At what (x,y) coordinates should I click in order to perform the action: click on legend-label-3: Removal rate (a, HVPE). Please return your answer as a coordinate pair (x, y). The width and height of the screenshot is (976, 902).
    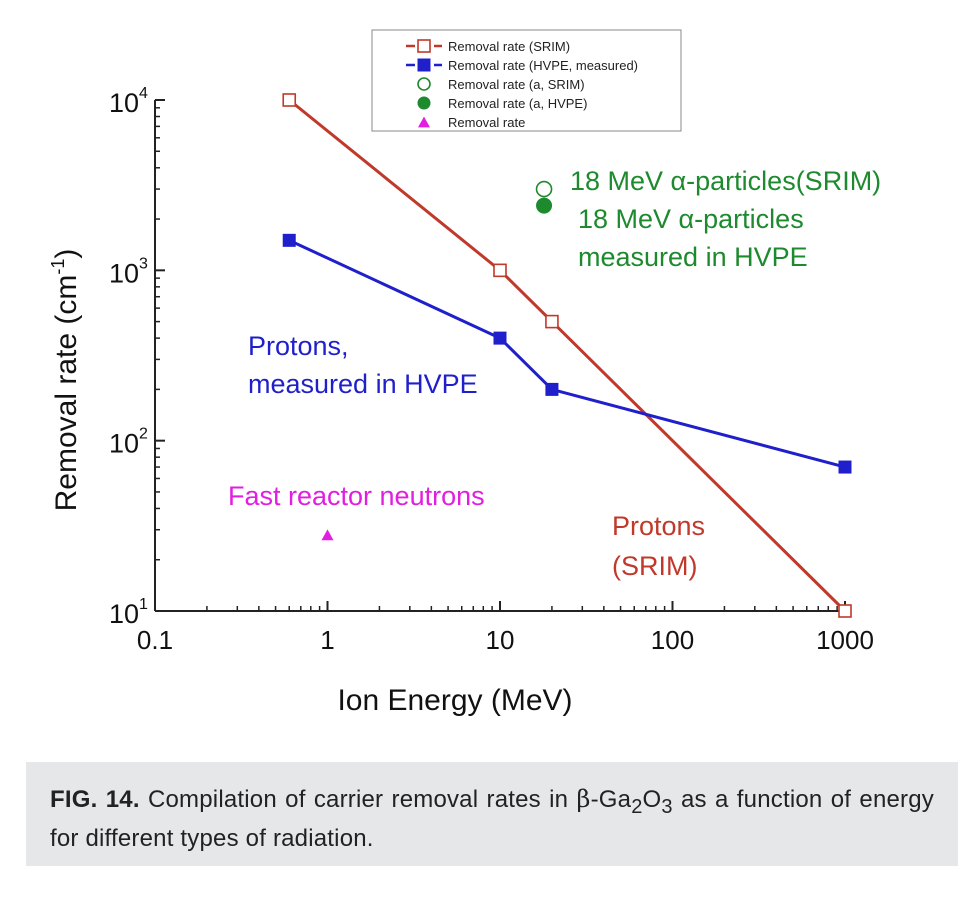
    Looking at the image, I should click on (517, 103).